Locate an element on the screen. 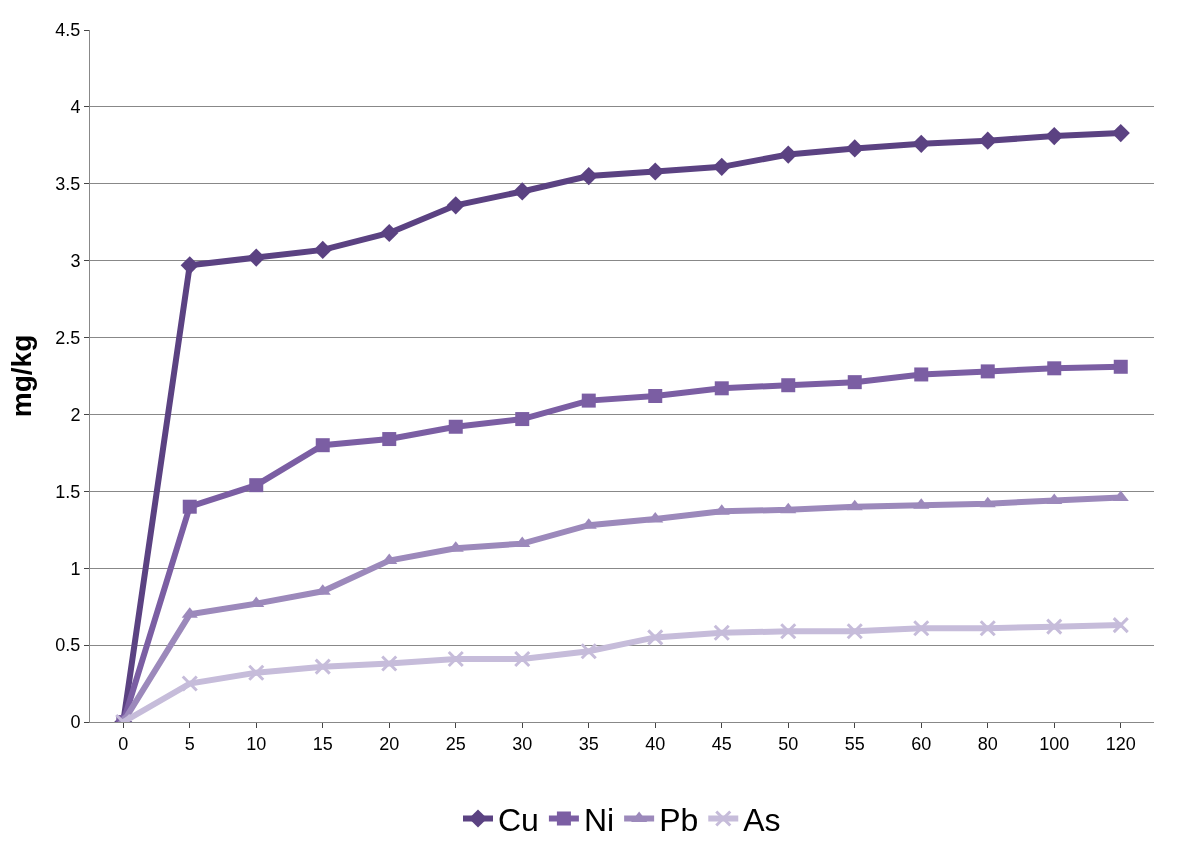  x-tick-label: 100 is located at coordinates (1054, 743).